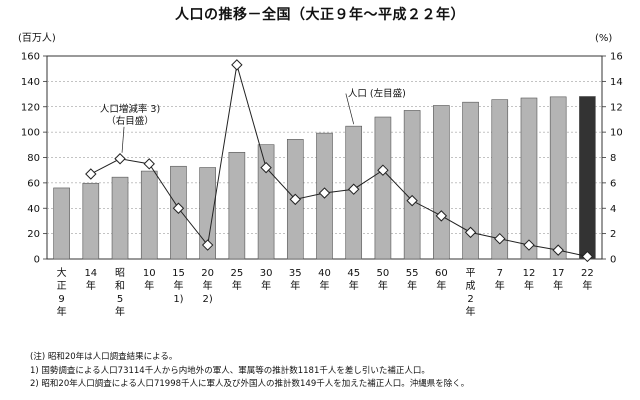 The width and height of the screenshot is (640, 400). What do you see at coordinates (441, 280) in the screenshot?
I see `x-tick-label: 60 年` at bounding box center [441, 280].